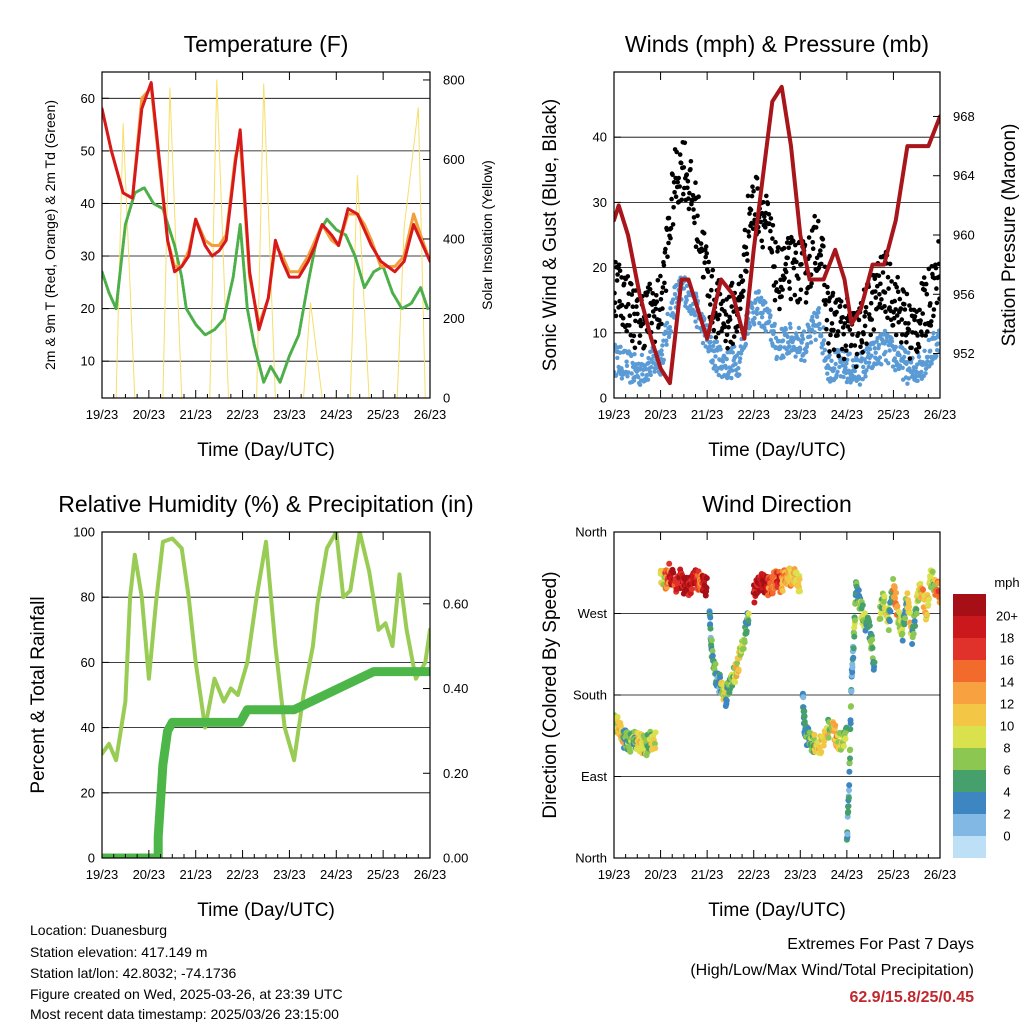 The image size is (1024, 1024). Describe the element at coordinates (969, 627) in the screenshot. I see `colorbar-swatch` at that location.